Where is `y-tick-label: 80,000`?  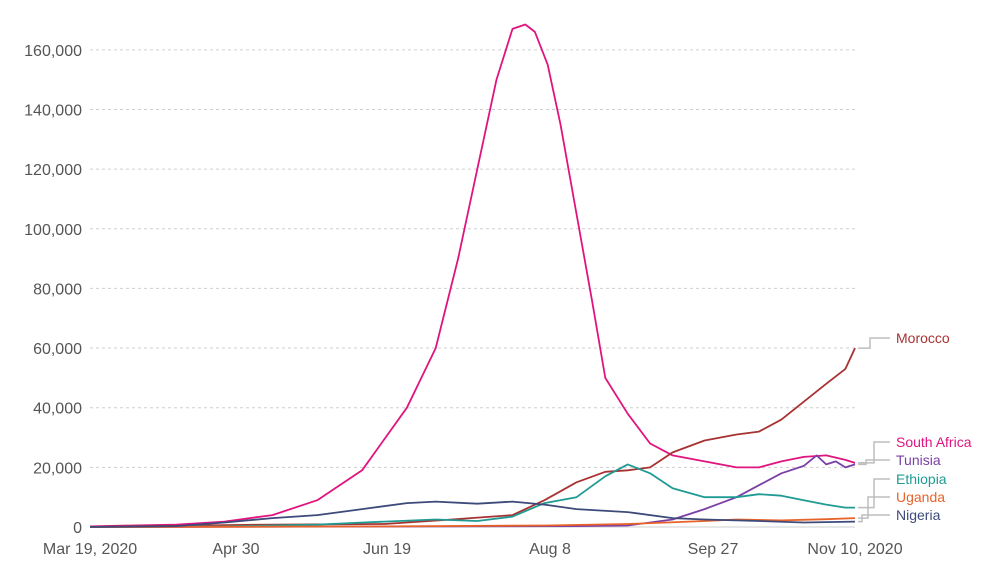
y-tick-label: 80,000 is located at coordinates (57, 289).